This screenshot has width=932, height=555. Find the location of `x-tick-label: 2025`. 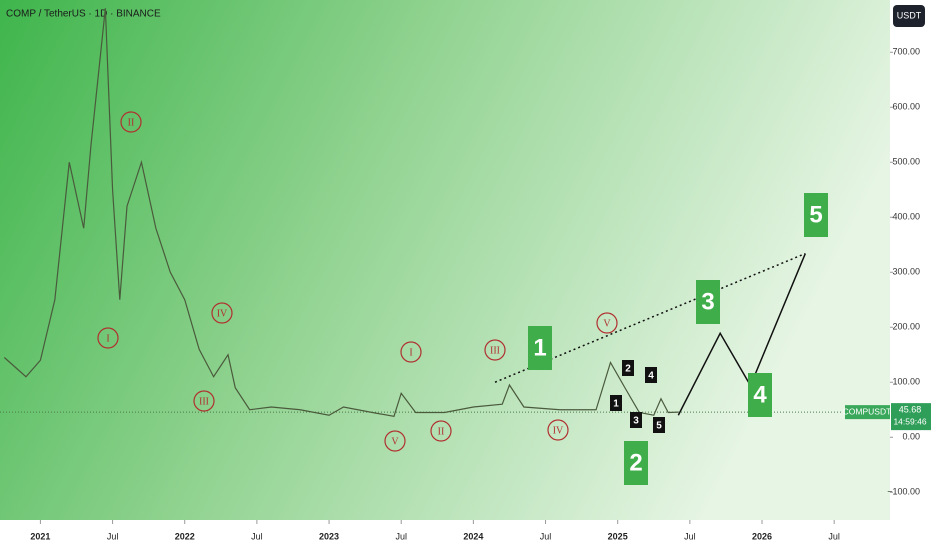

x-tick-label: 2025 is located at coordinates (618, 536).